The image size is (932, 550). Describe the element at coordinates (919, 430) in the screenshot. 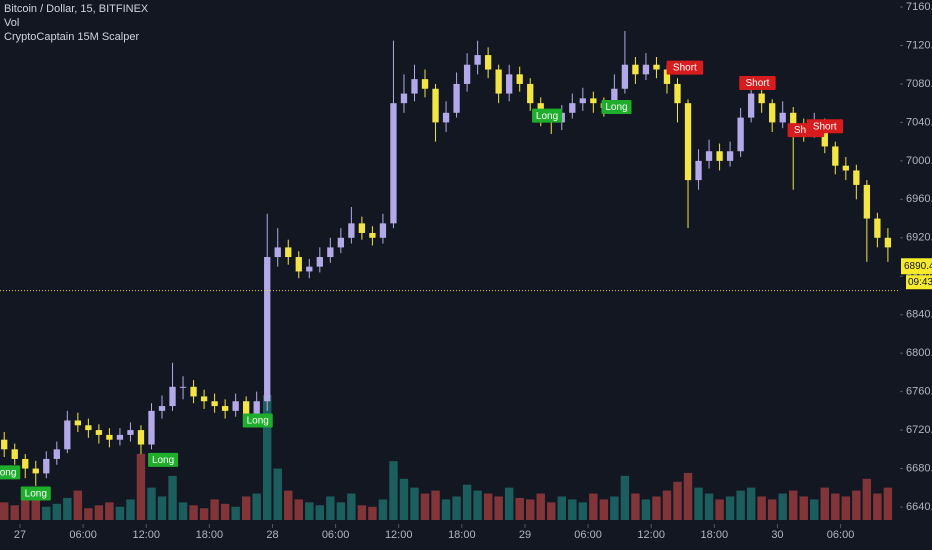

I see `y-tick-label: 6720.0` at that location.